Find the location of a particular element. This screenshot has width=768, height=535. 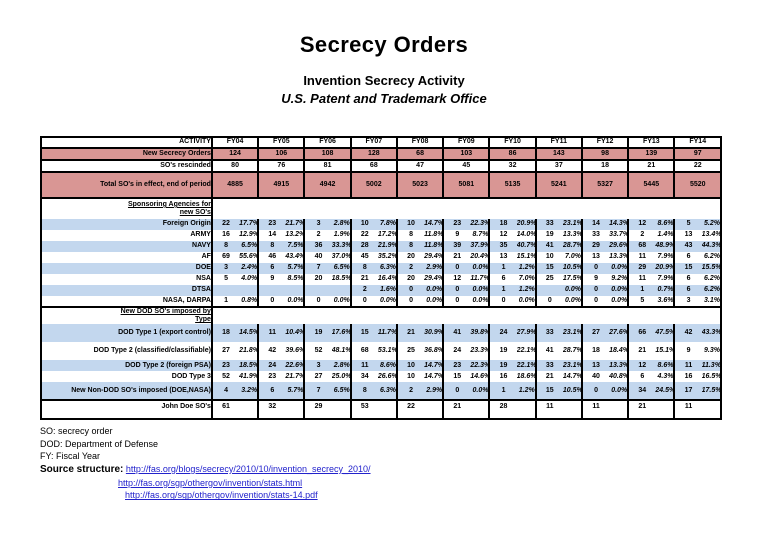

percent-cell: 37.9% is located at coordinates (480, 246).